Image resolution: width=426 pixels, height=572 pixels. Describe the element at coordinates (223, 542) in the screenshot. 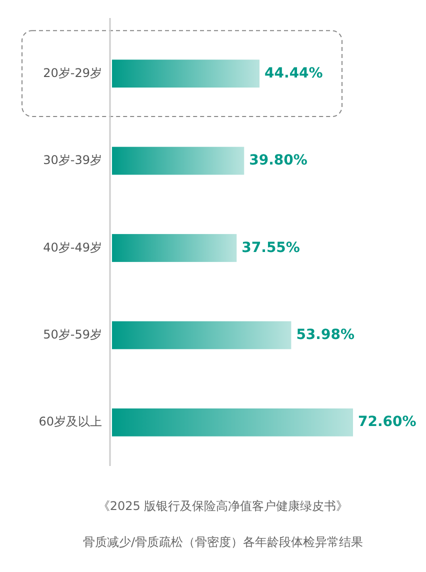

I see `text: 骨质减少/骨质疏松（骨密度）各年龄段体检异常结果` at that location.